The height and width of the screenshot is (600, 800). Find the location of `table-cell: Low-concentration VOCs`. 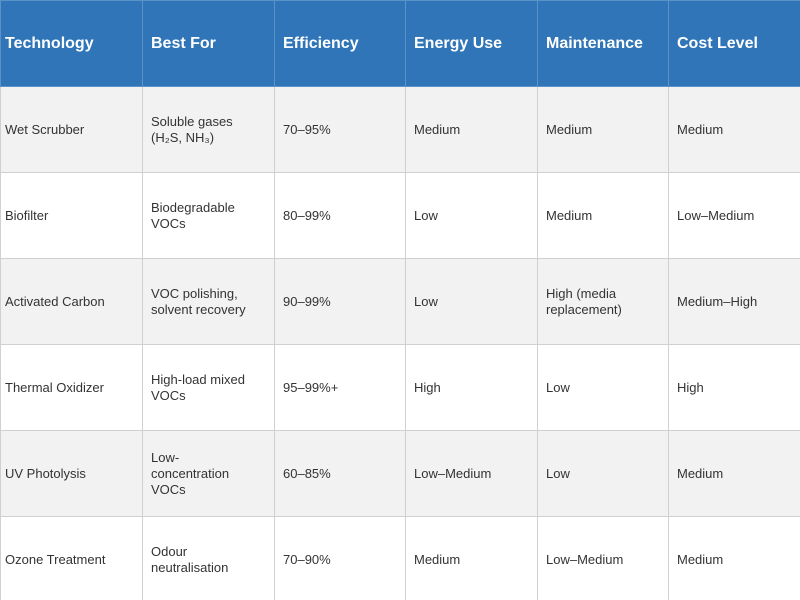

table-cell: Low-concentration VOCs is located at coordinates (208, 473).